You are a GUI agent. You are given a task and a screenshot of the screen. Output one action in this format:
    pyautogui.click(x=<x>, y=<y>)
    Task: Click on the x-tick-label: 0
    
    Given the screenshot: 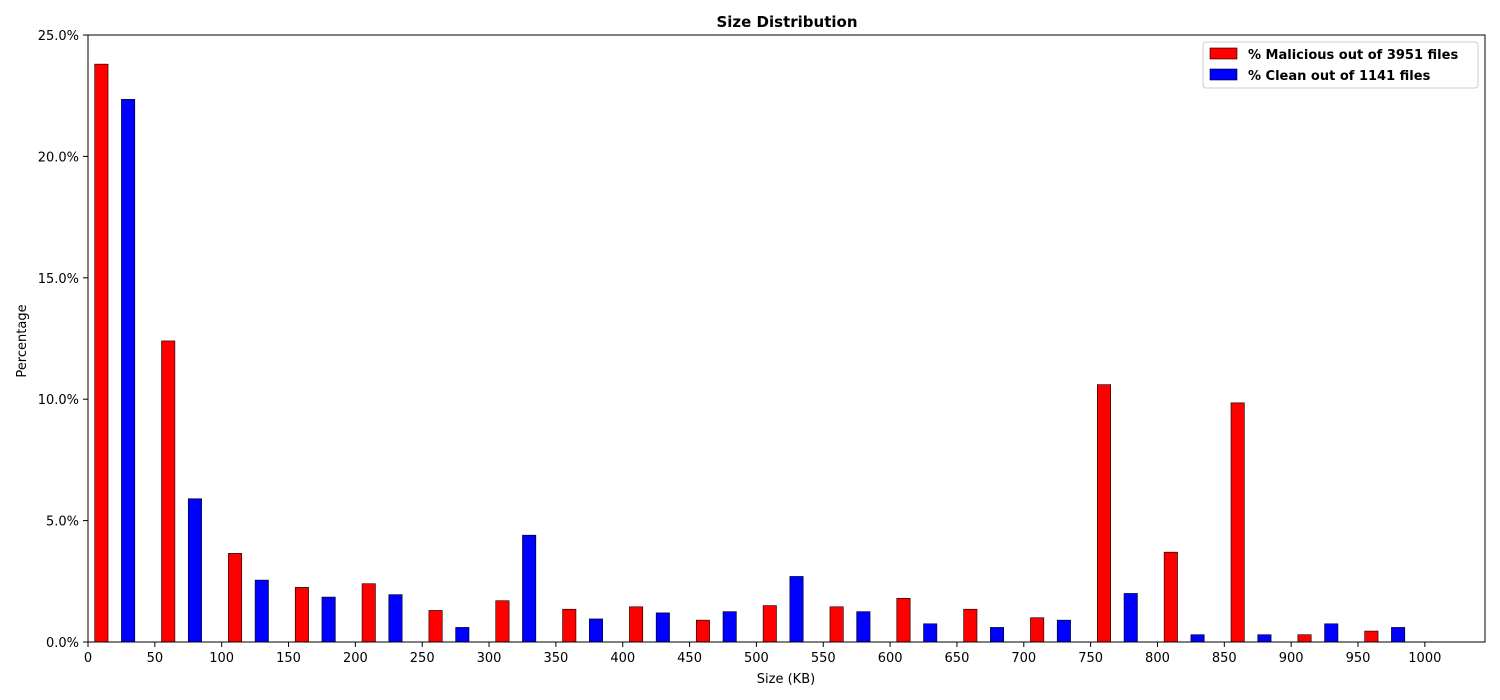 What is the action you would take?
    pyautogui.click(x=88, y=658)
    